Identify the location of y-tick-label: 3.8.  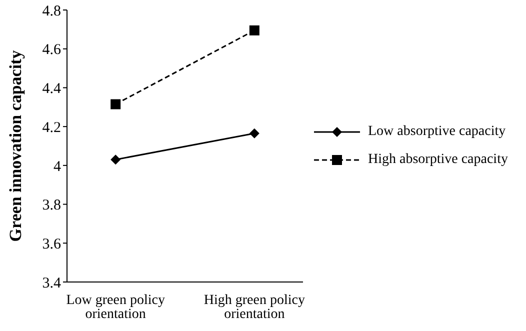
(51, 206).